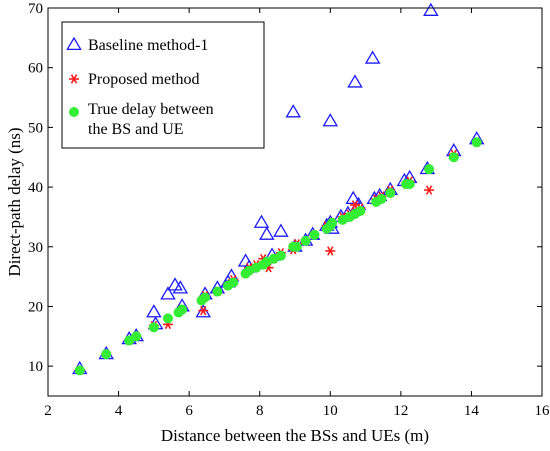 This screenshot has width=550, height=451. What do you see at coordinates (189, 411) in the screenshot?
I see `x-tick-label: 6` at bounding box center [189, 411].